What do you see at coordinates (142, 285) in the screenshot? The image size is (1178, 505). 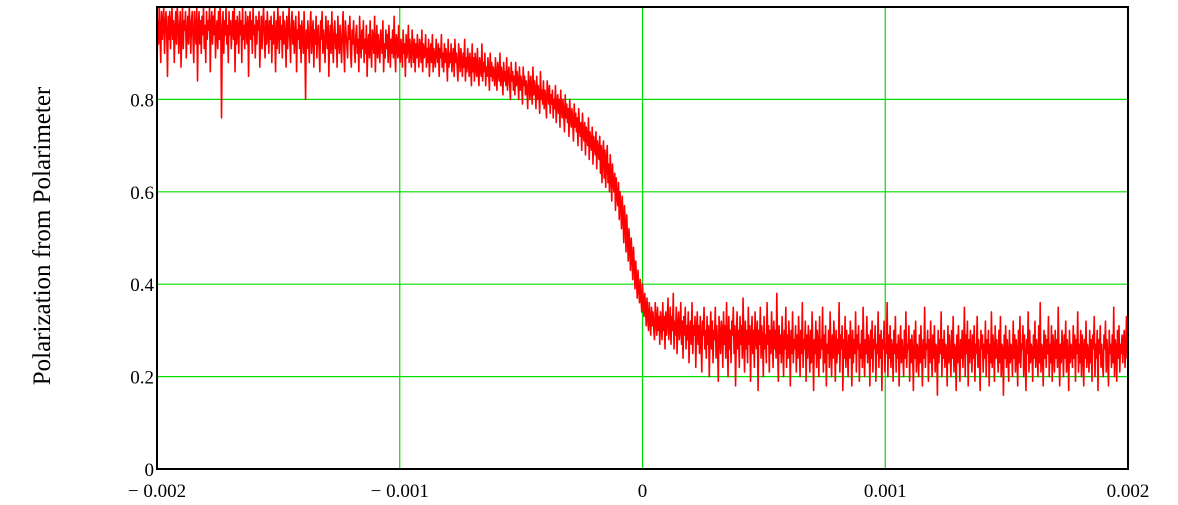 I see `y-tick-label: 0.4` at bounding box center [142, 285].